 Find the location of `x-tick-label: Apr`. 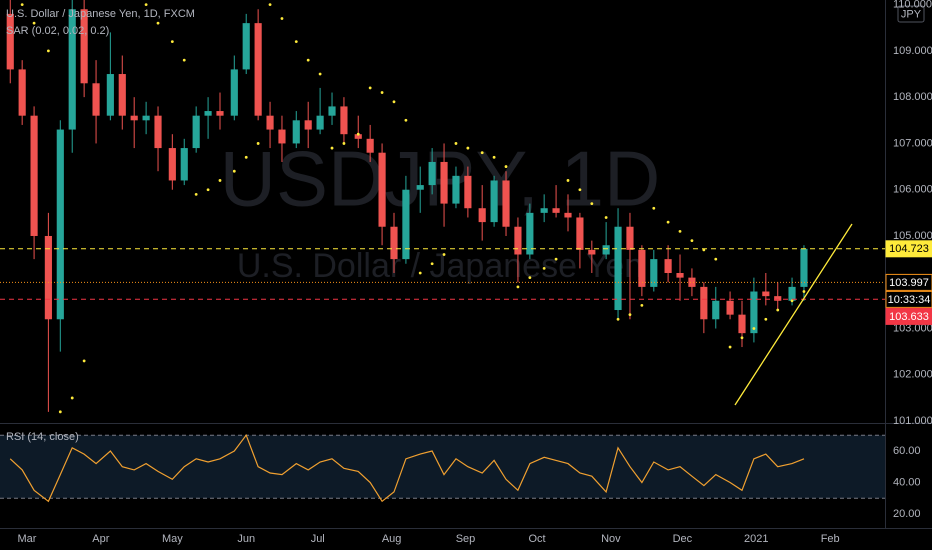

x-tick-label: Apr is located at coordinates (100, 539).